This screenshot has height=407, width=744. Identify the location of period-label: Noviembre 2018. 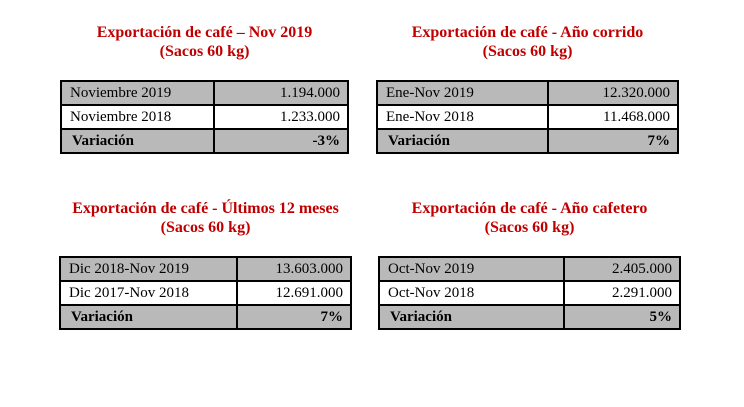
(137, 117).